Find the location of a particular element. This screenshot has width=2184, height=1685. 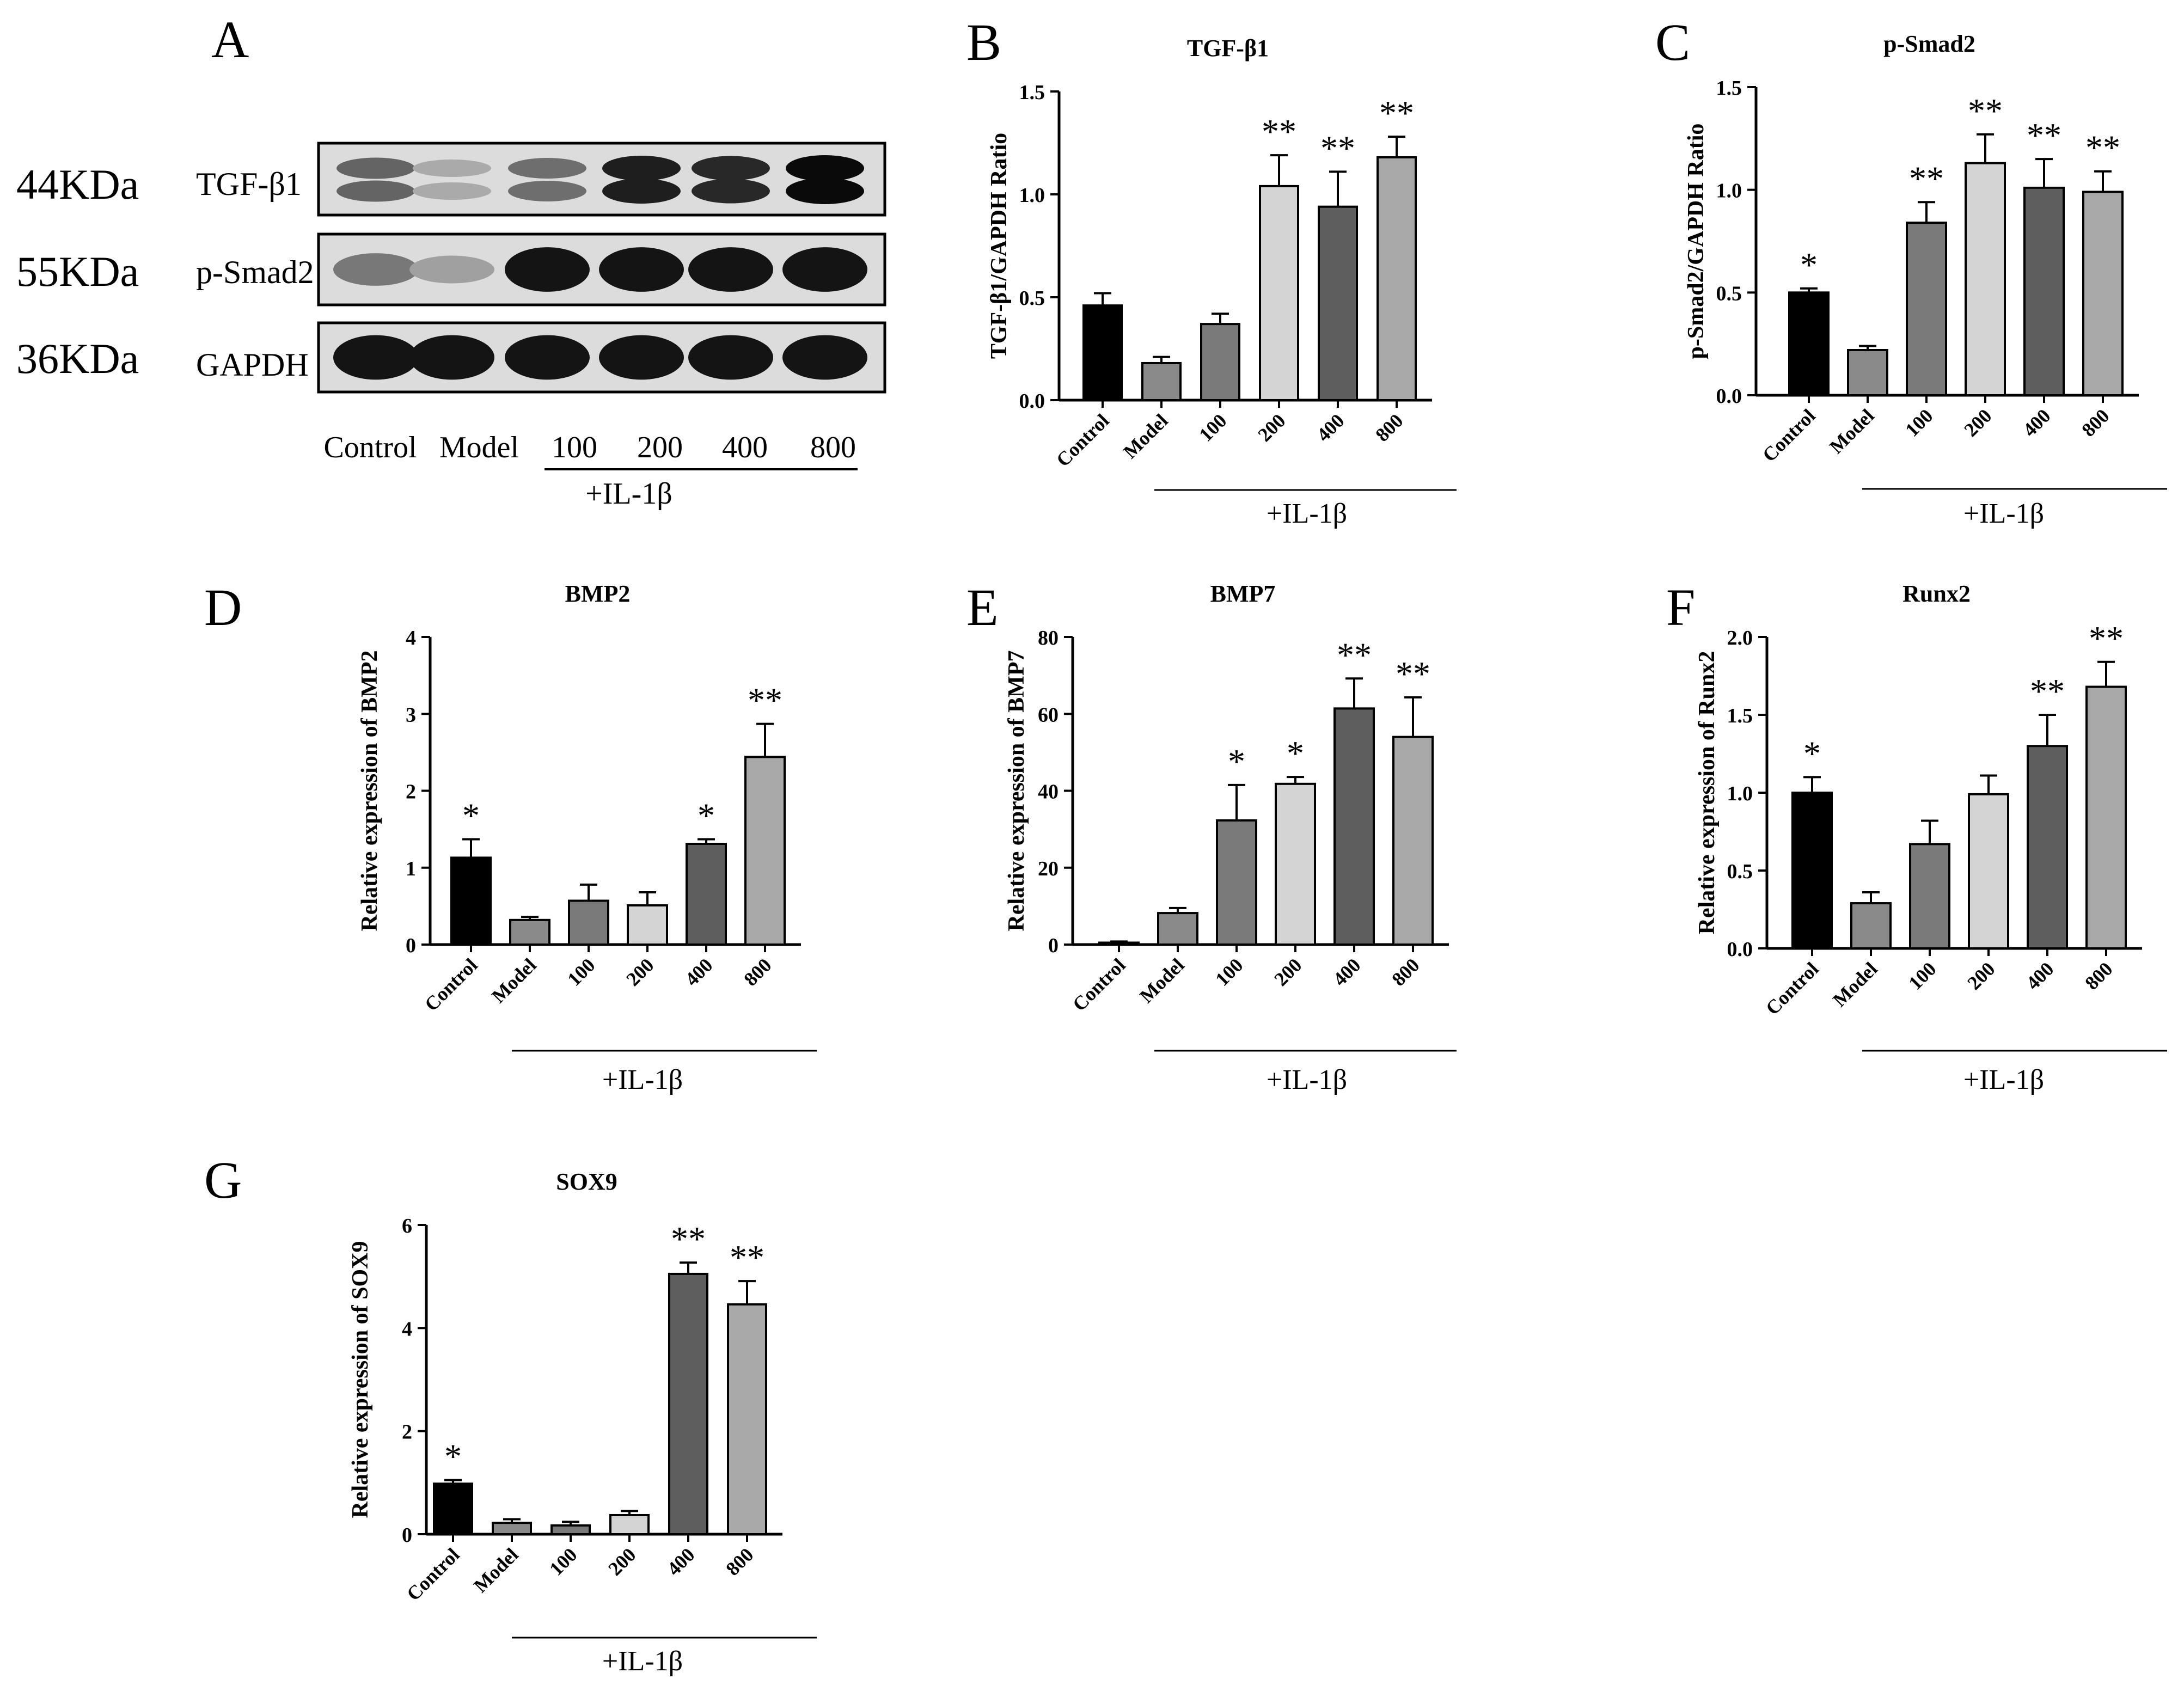

panel-letter: F is located at coordinates (1680, 607).